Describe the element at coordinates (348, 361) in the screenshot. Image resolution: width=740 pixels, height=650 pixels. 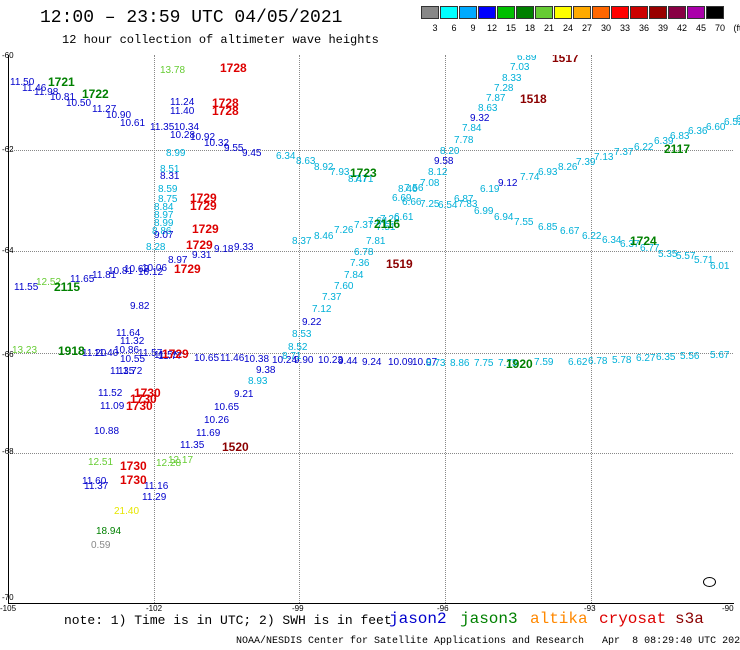
I see `wave-height-value: 9.44` at that location.